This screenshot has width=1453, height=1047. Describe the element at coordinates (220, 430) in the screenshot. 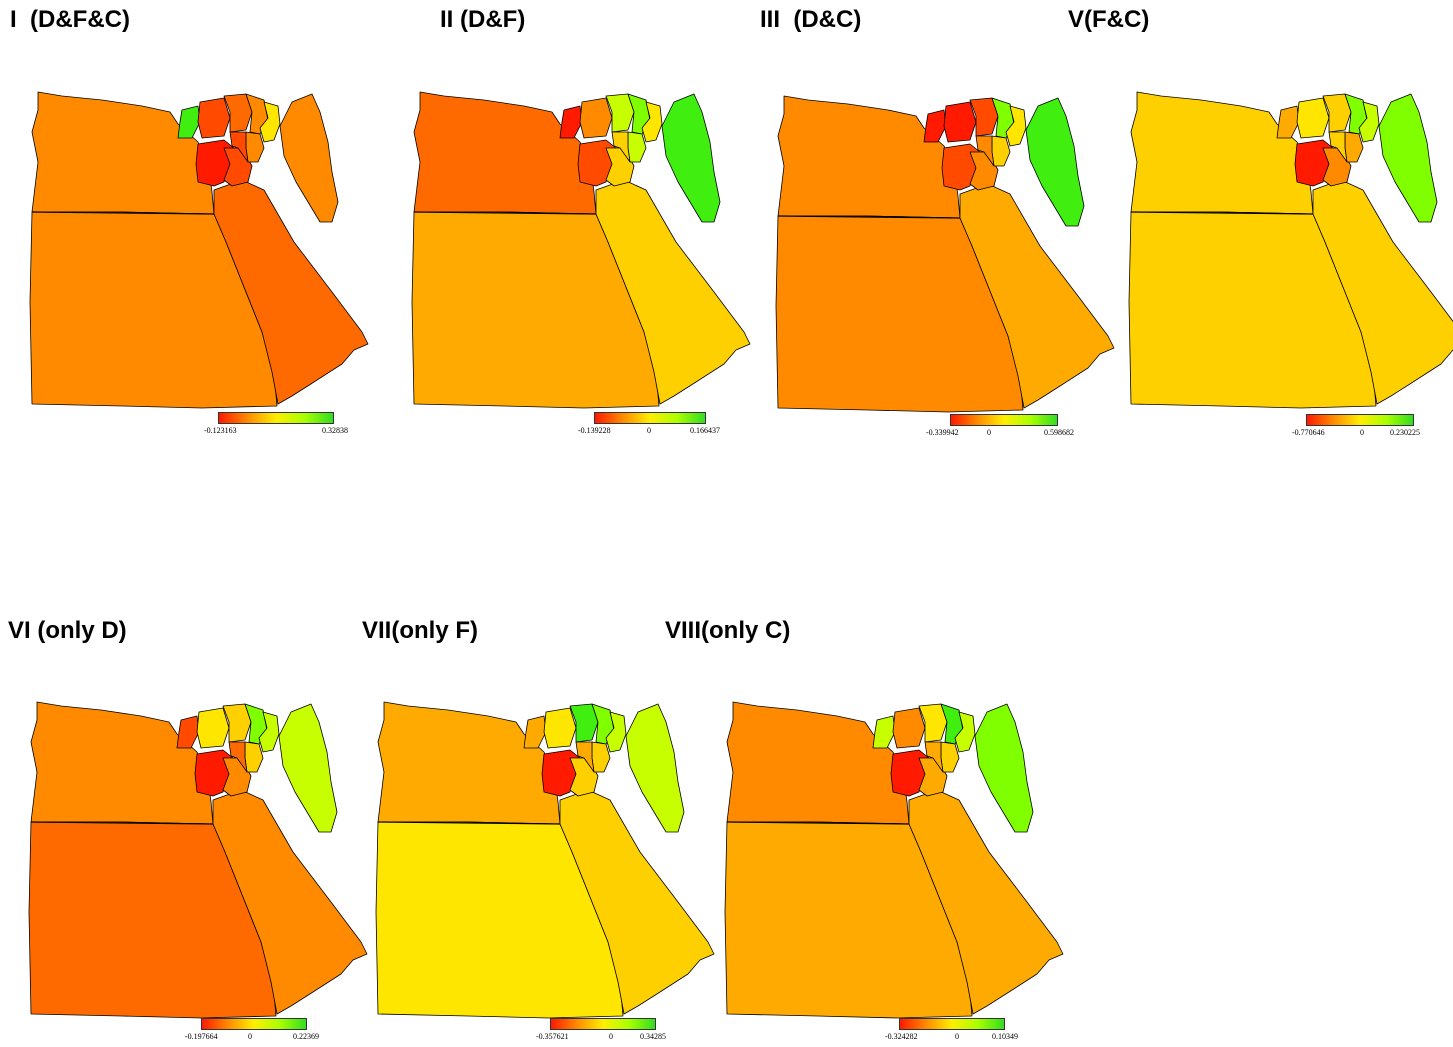

I see `legend-min-label: -0.123163` at that location.